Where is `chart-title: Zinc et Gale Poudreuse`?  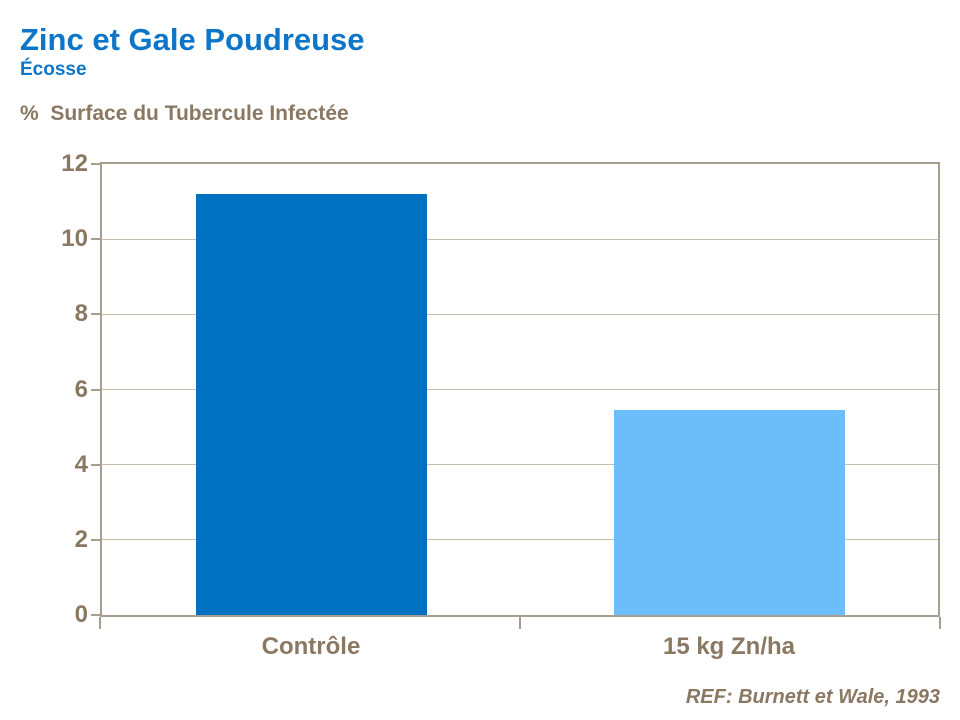
chart-title: Zinc et Gale Poudreuse is located at coordinates (192, 39).